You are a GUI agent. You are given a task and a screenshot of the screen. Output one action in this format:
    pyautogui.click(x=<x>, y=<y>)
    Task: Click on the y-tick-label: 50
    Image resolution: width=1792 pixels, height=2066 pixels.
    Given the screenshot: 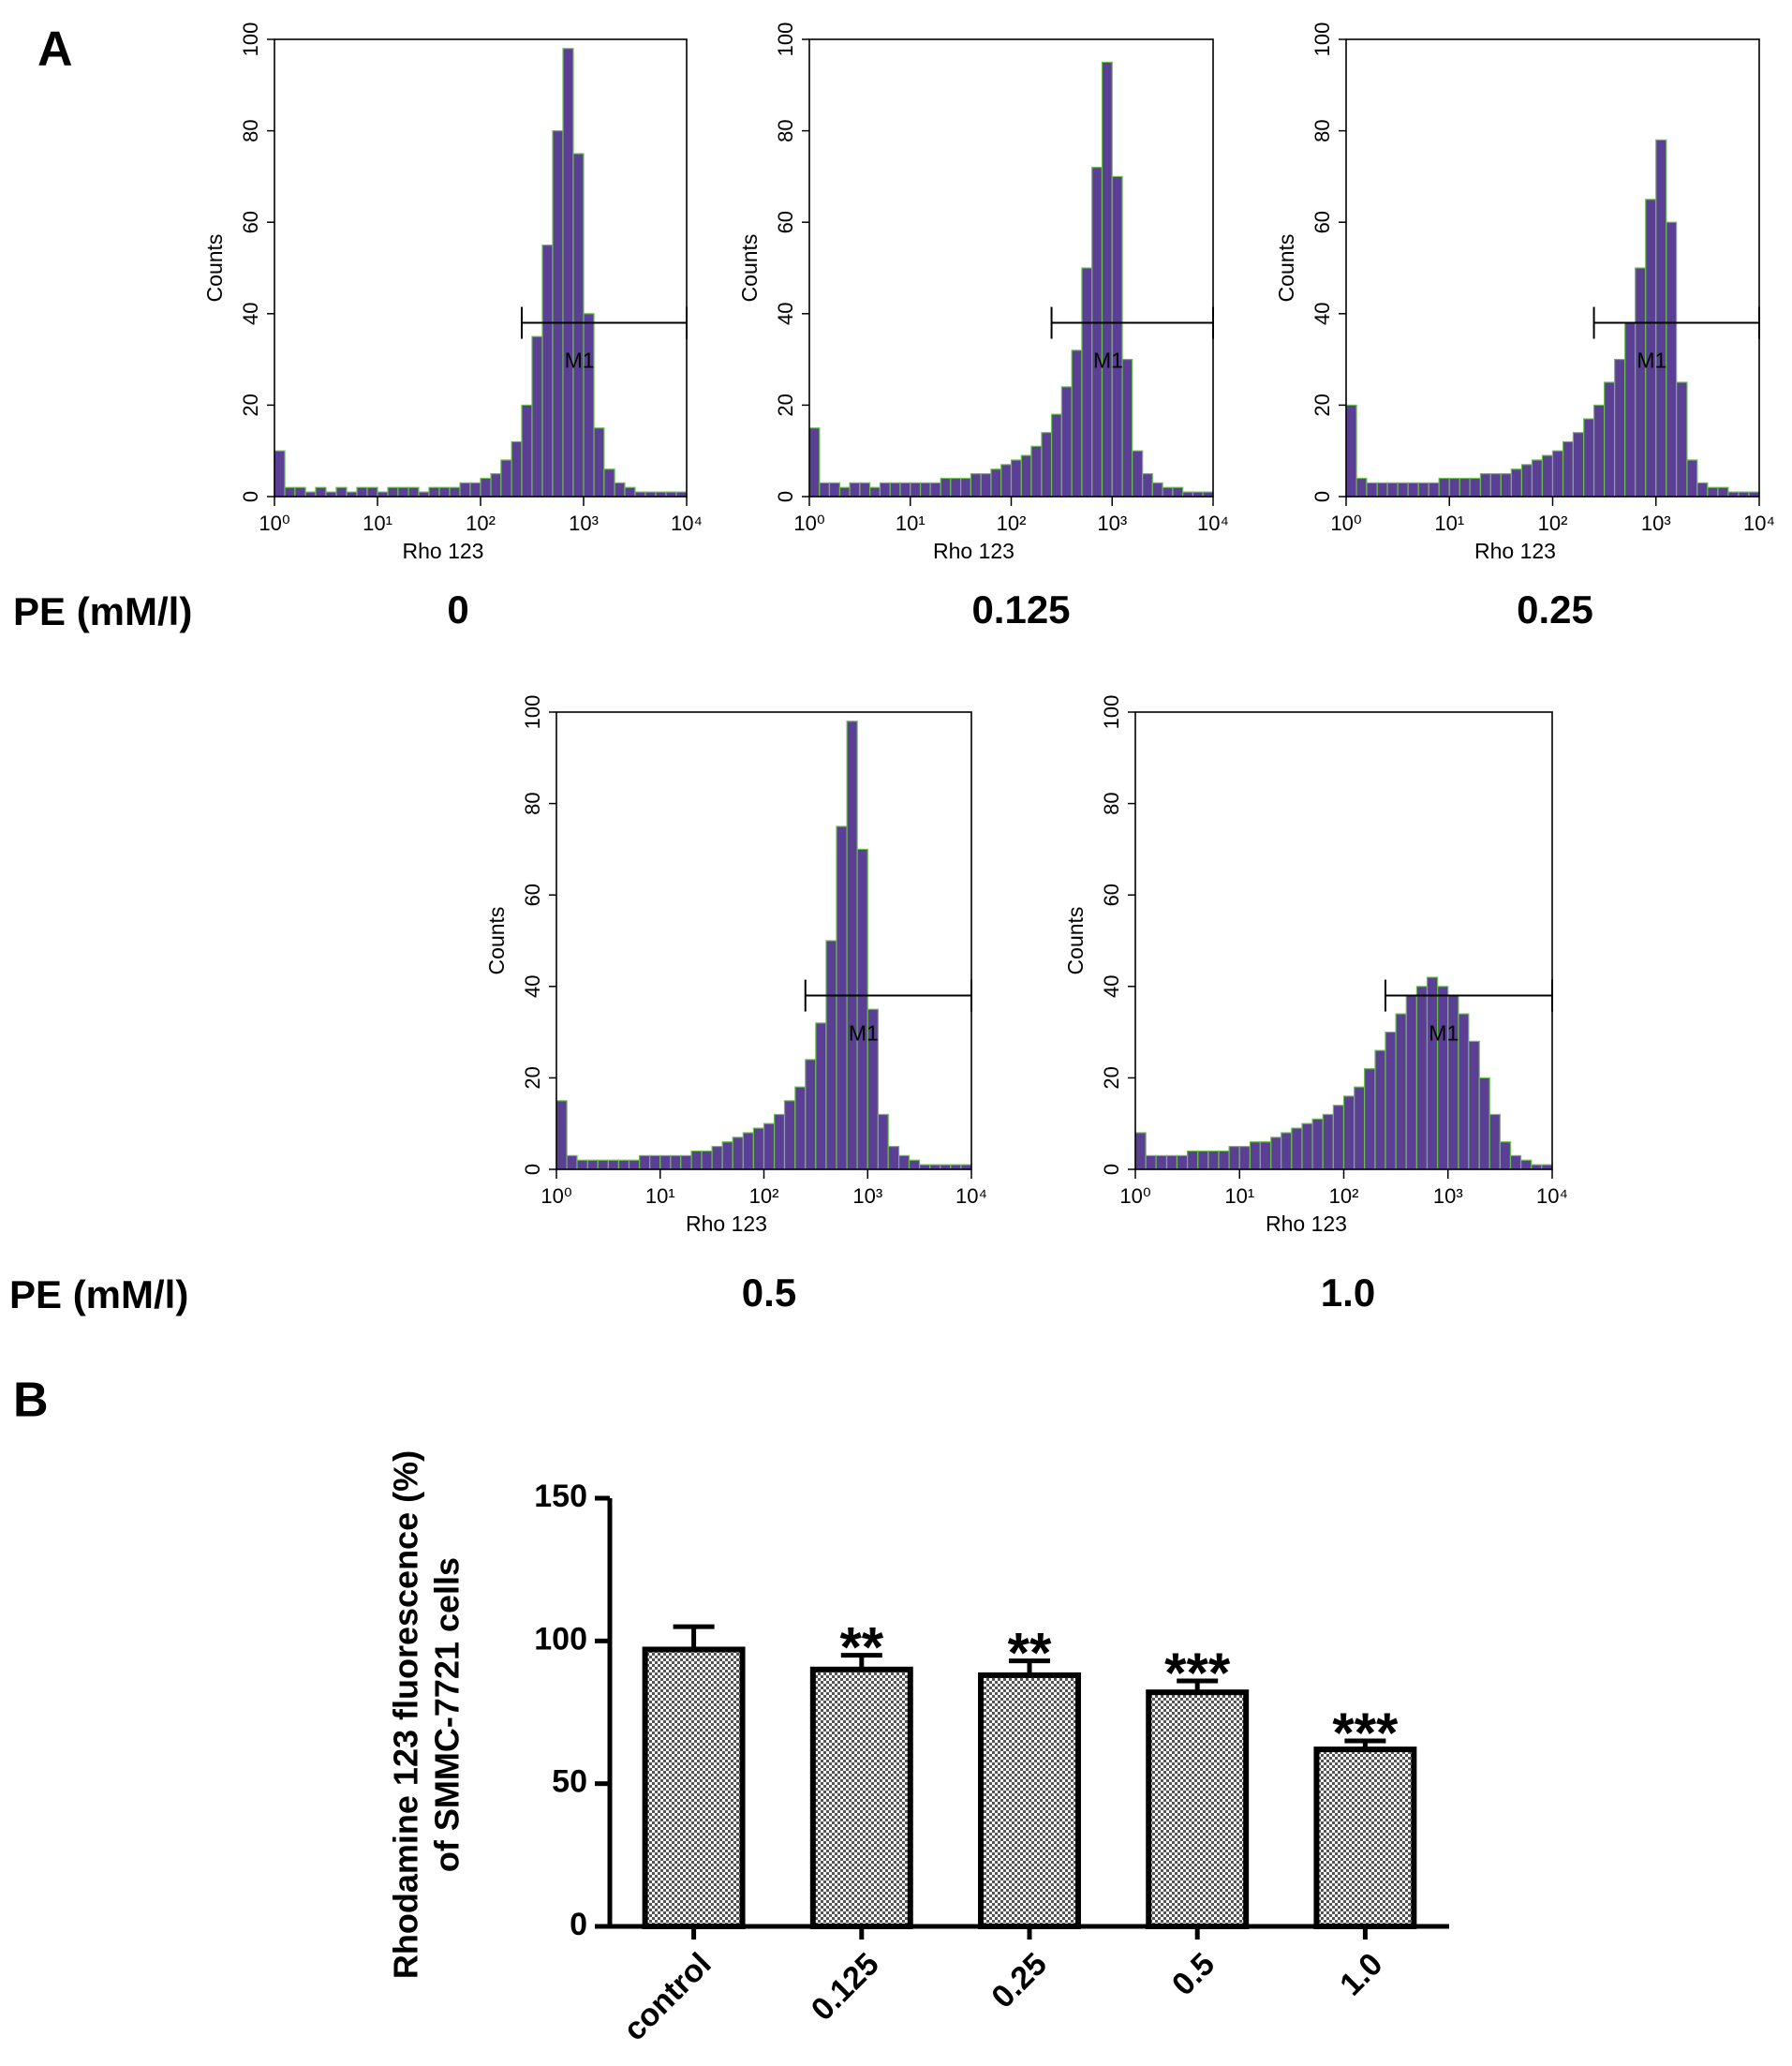 What is the action you would take?
    pyautogui.click(x=569, y=1782)
    